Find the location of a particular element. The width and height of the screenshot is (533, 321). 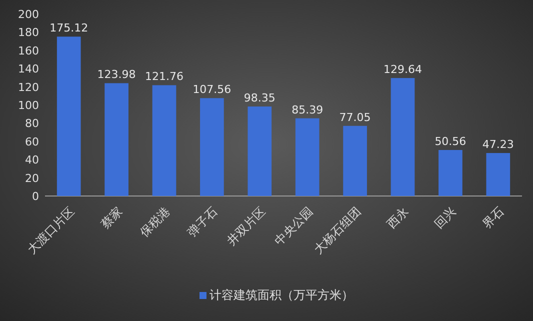

y-tick-label: 100 is located at coordinates (28, 105).